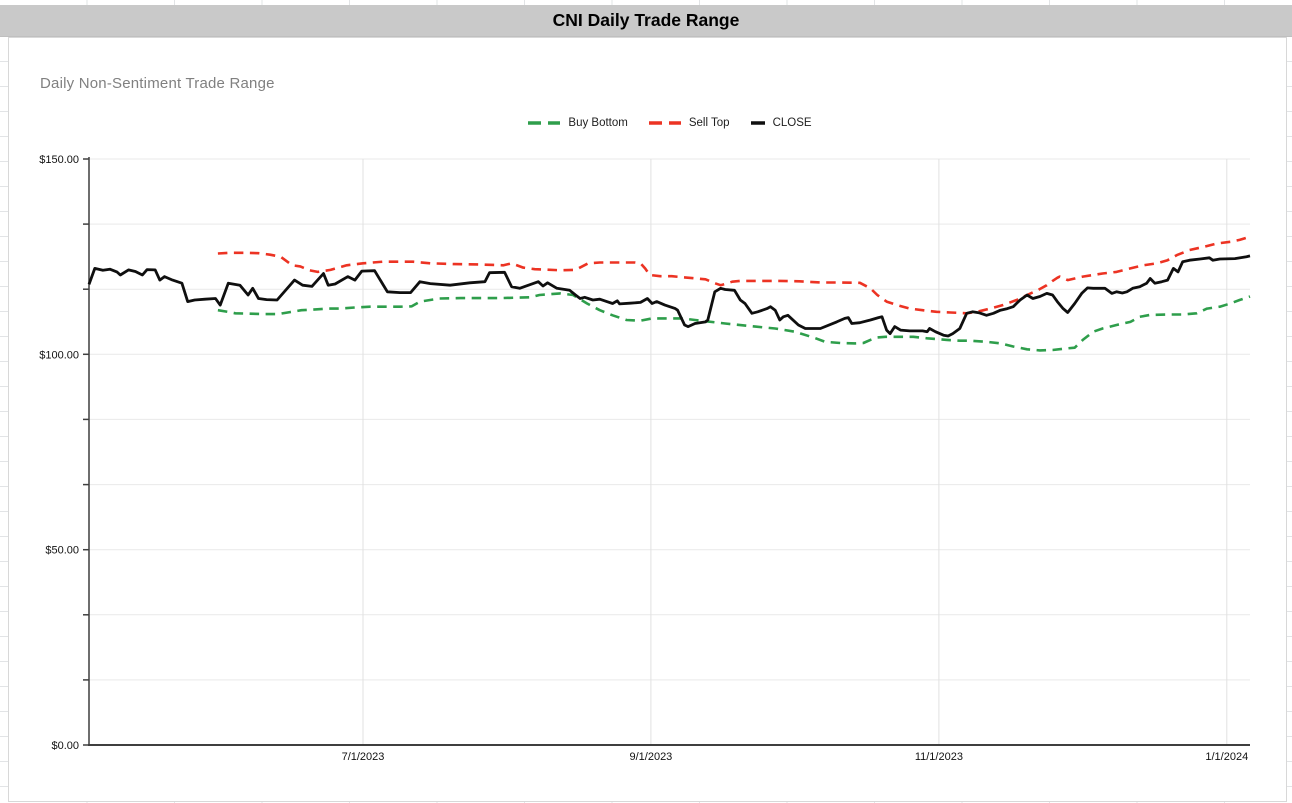 Image resolution: width=1292 pixels, height=803 pixels. I want to click on series-sell-top, so click(734, 275).